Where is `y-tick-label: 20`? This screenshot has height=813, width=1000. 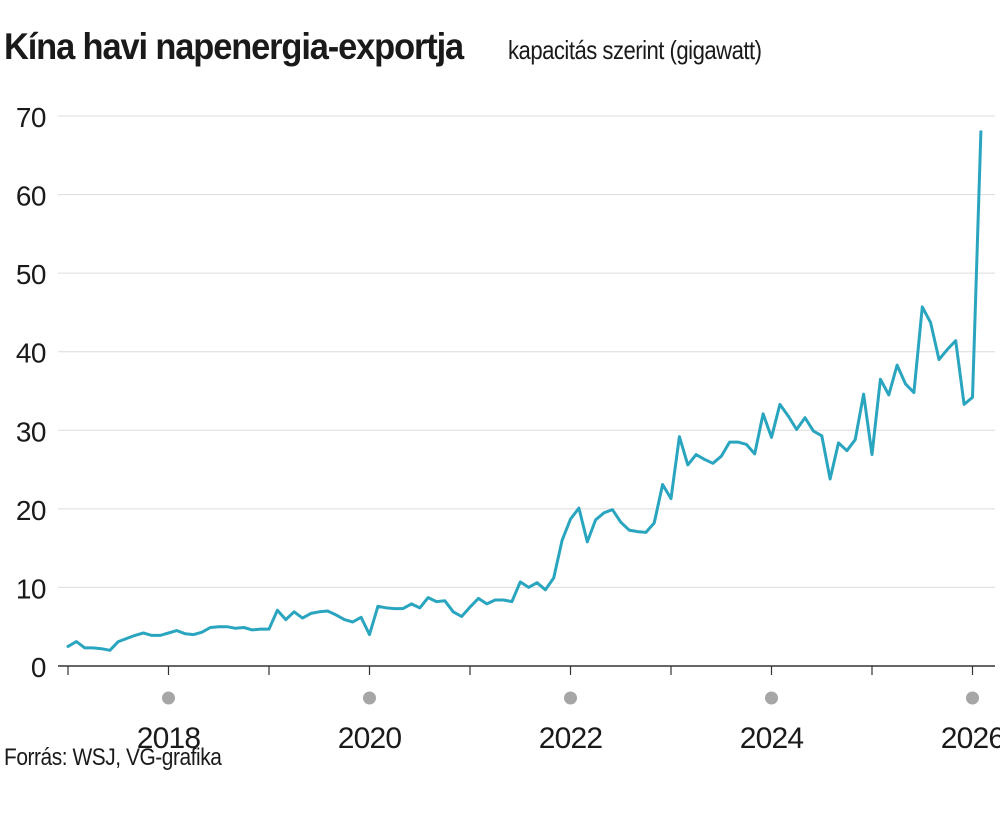 y-tick-label: 20 is located at coordinates (31, 510).